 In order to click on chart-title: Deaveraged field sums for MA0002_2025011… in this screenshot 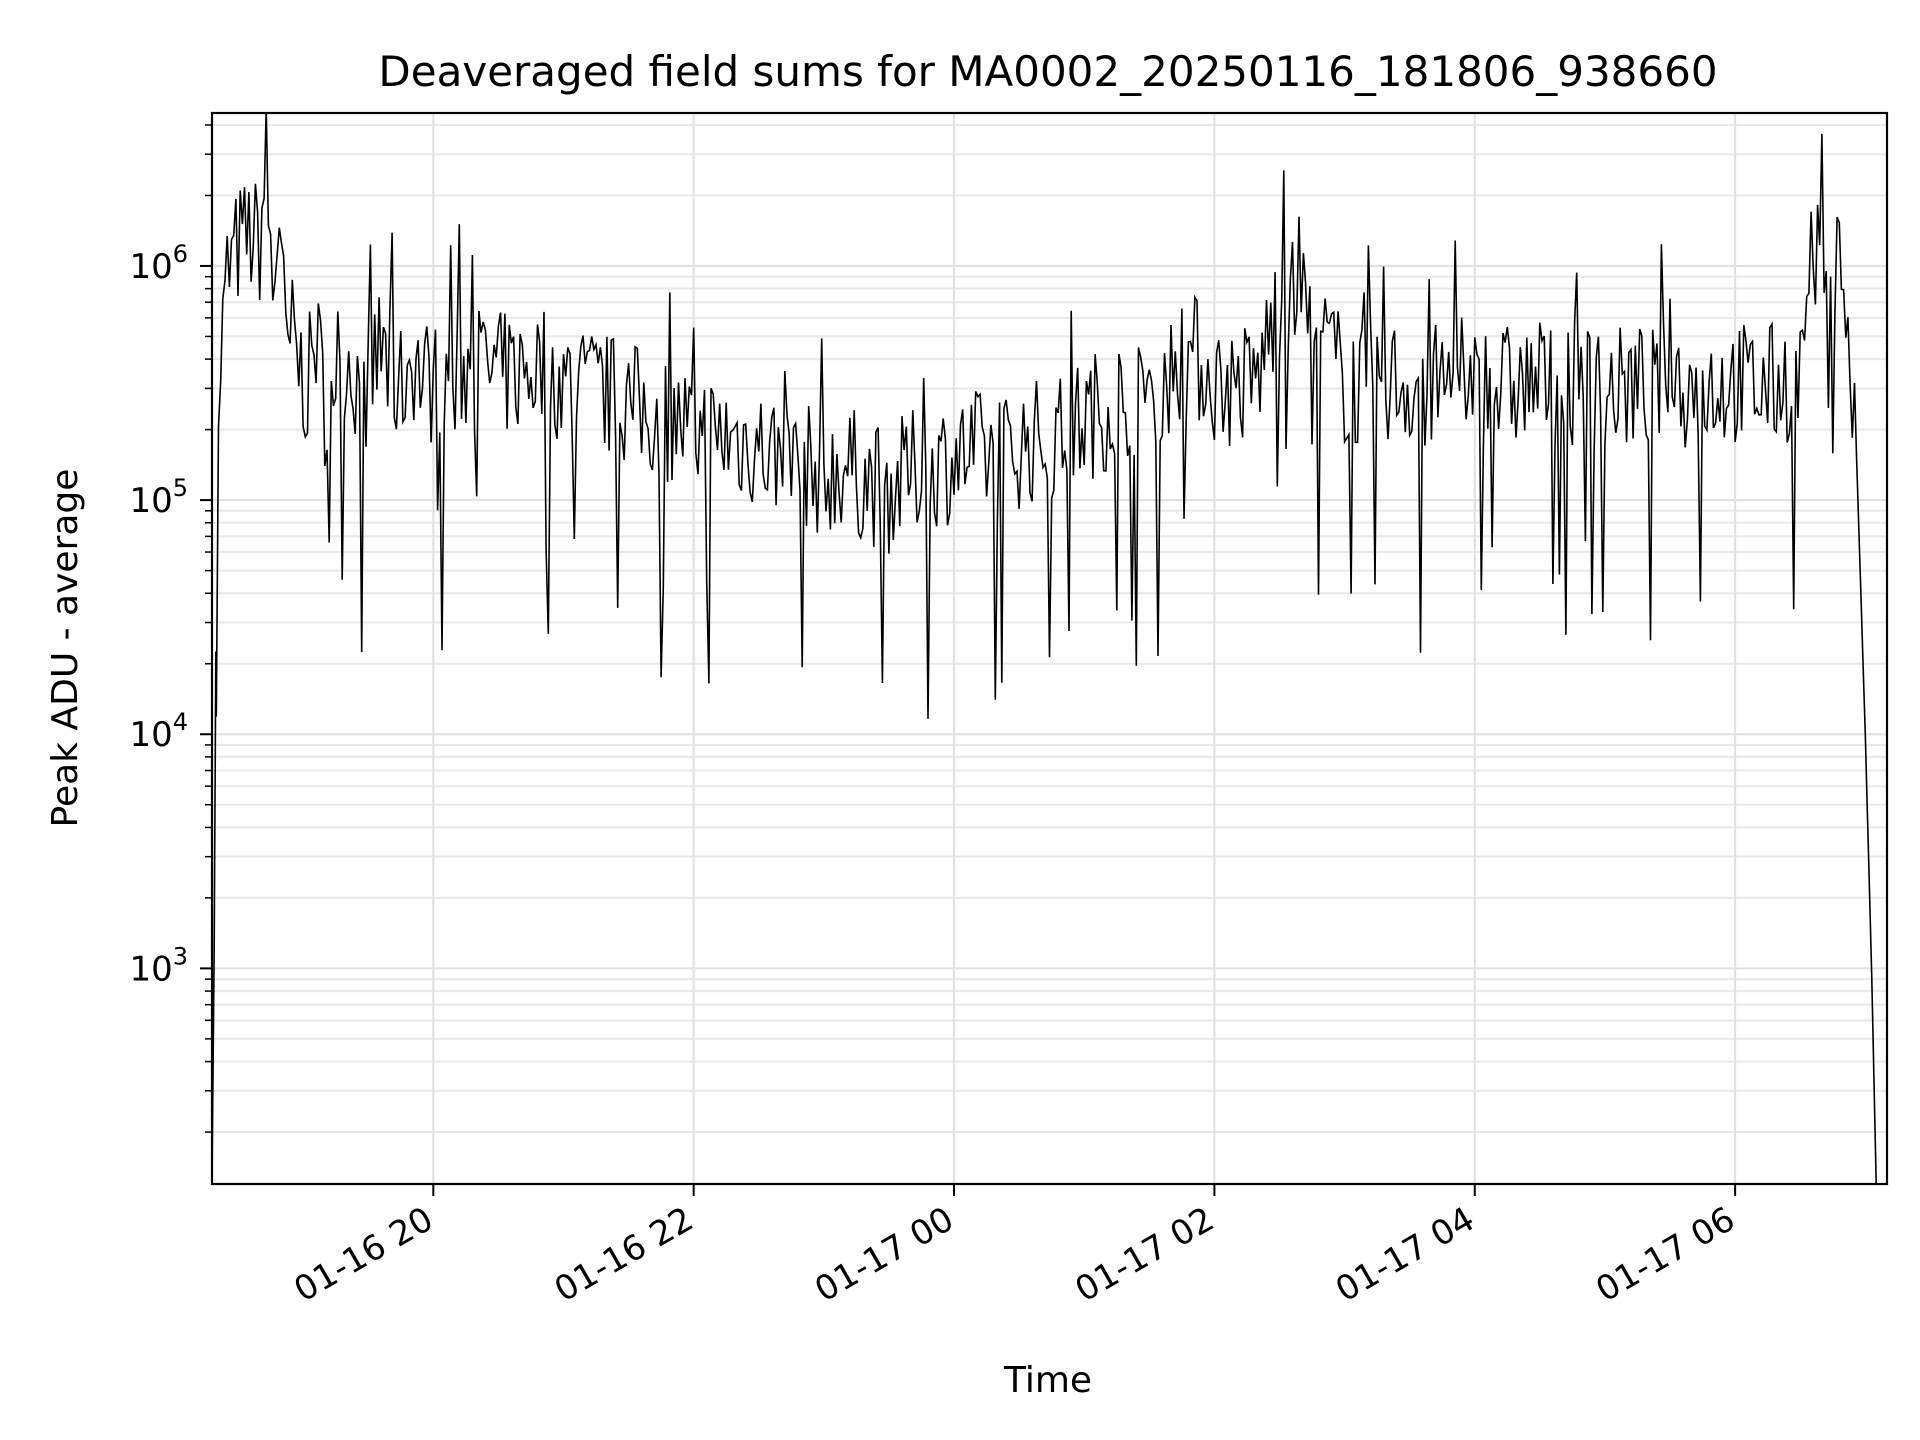, I will do `click(1047, 71)`.